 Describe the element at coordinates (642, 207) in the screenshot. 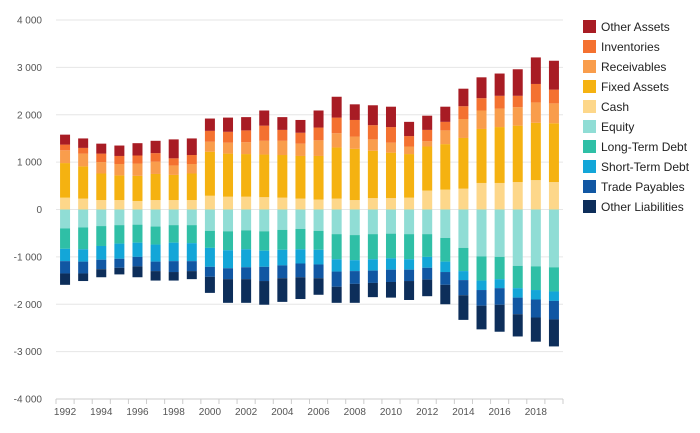

I see `legend-item-label: Other Liabilities` at that location.